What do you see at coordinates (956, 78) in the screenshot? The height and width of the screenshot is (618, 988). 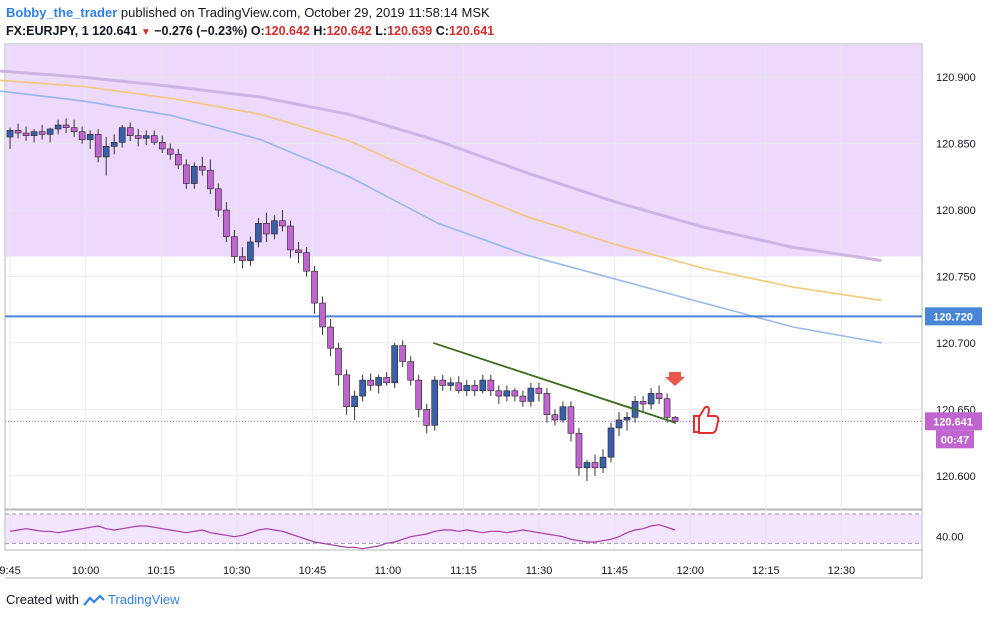 I see `y-tick-label: 120.900` at bounding box center [956, 78].